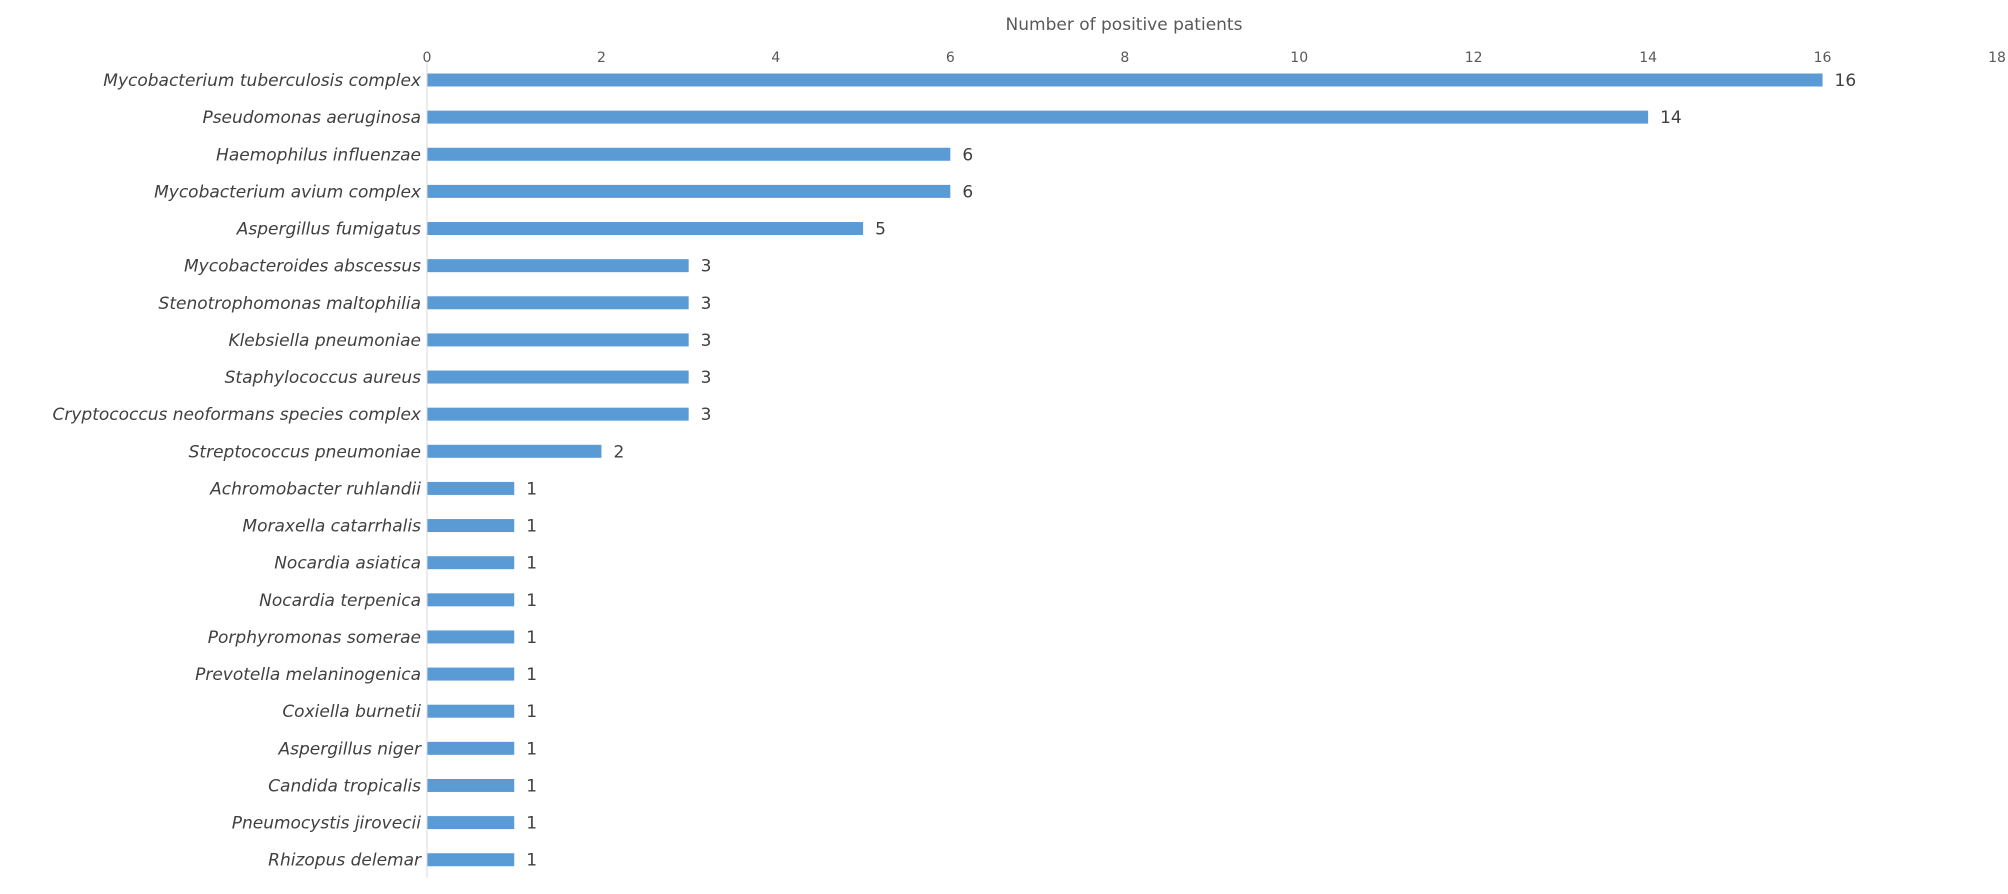 The height and width of the screenshot is (894, 2008). Describe the element at coordinates (314, 638) in the screenshot. I see `category-label: Porphyromonas somerae` at that location.